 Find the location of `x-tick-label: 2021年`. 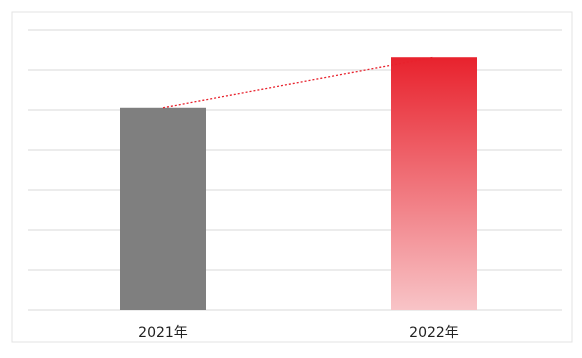

x-tick-label: 2021年 is located at coordinates (163, 333).